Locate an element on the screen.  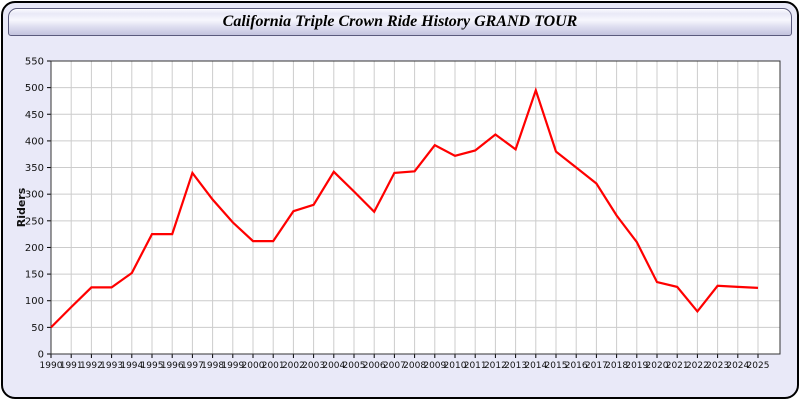
x-tick-label: 2002 is located at coordinates (293, 366).